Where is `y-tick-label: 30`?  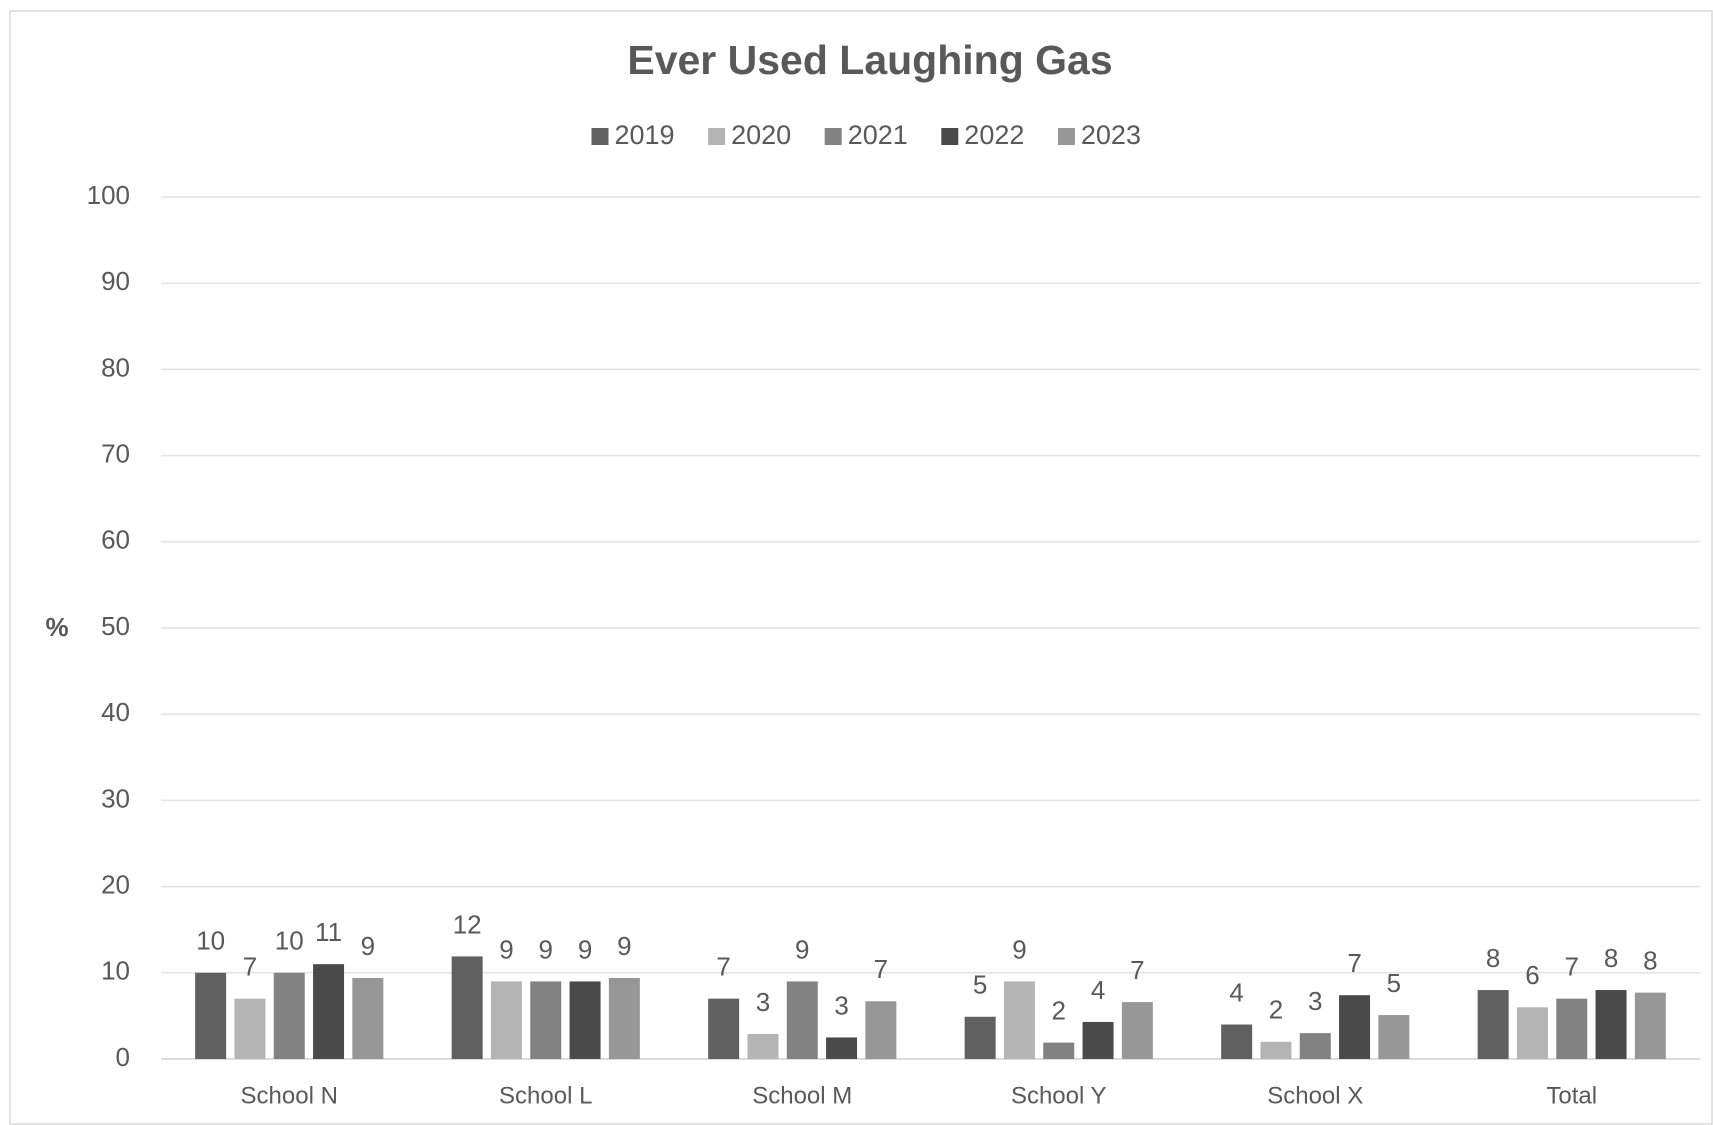 y-tick-label: 30 is located at coordinates (115, 798).